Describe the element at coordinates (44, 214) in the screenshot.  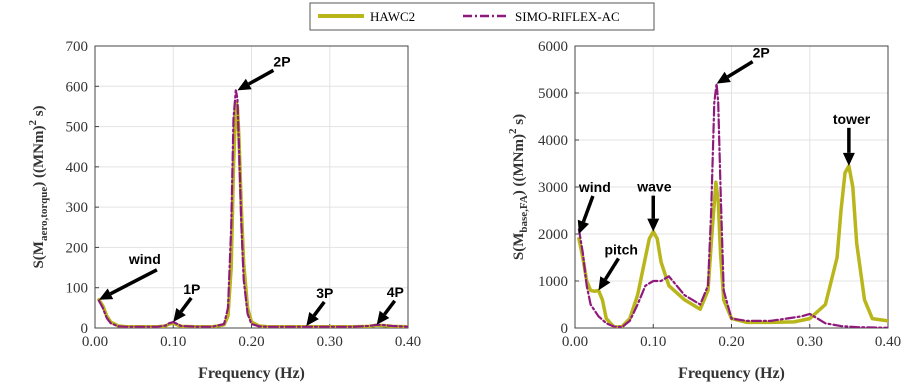
I see `y-axis-label-sub: aero,torque` at that location.